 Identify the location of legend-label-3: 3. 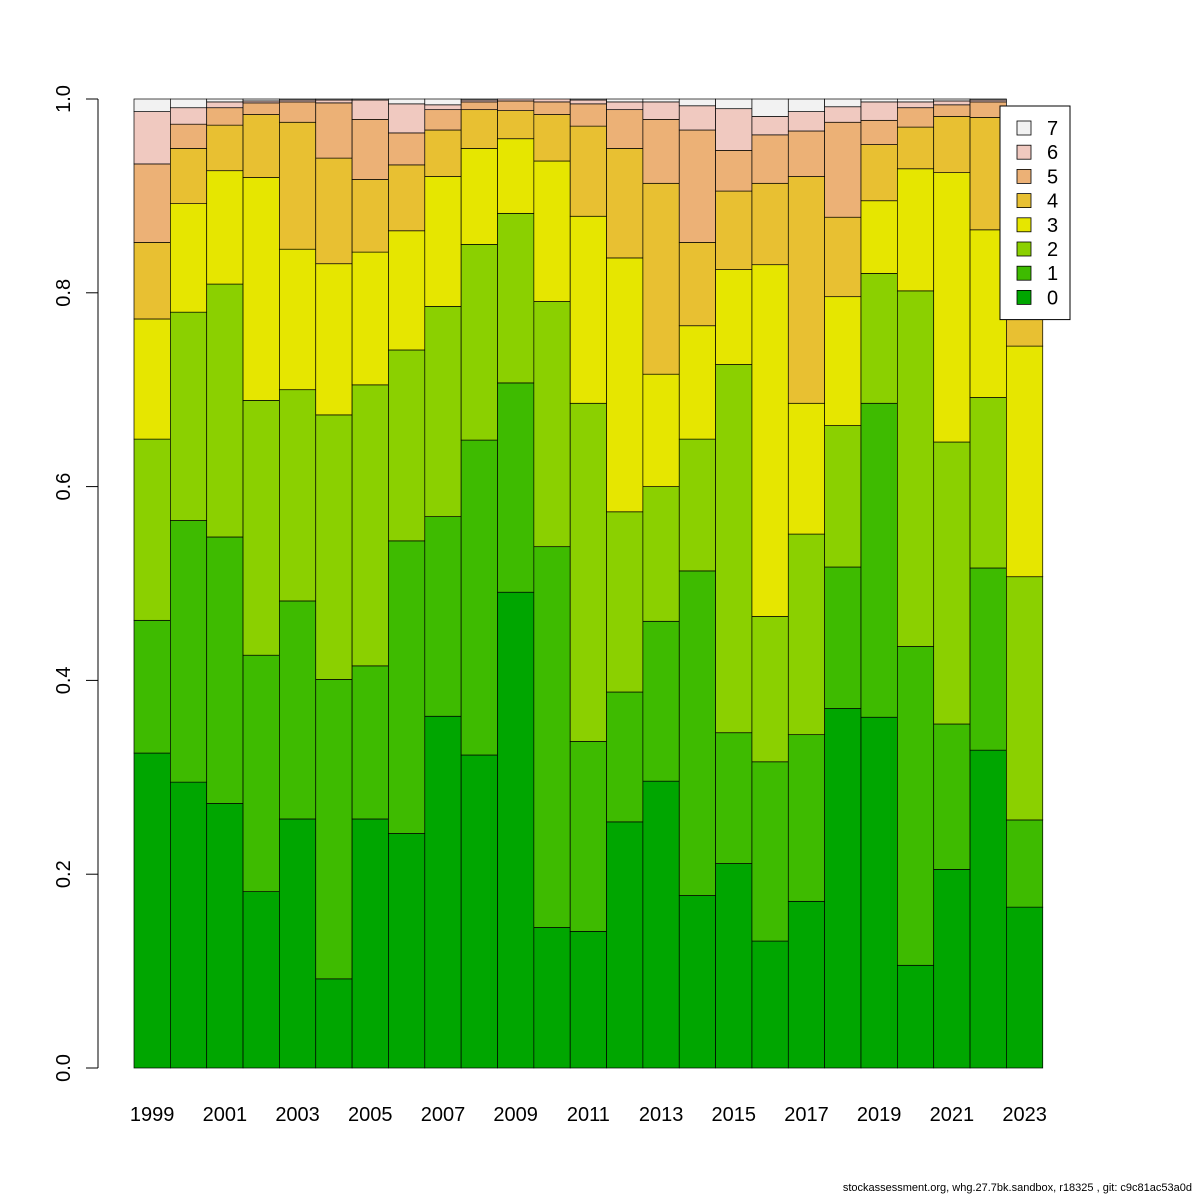
(1052, 226).